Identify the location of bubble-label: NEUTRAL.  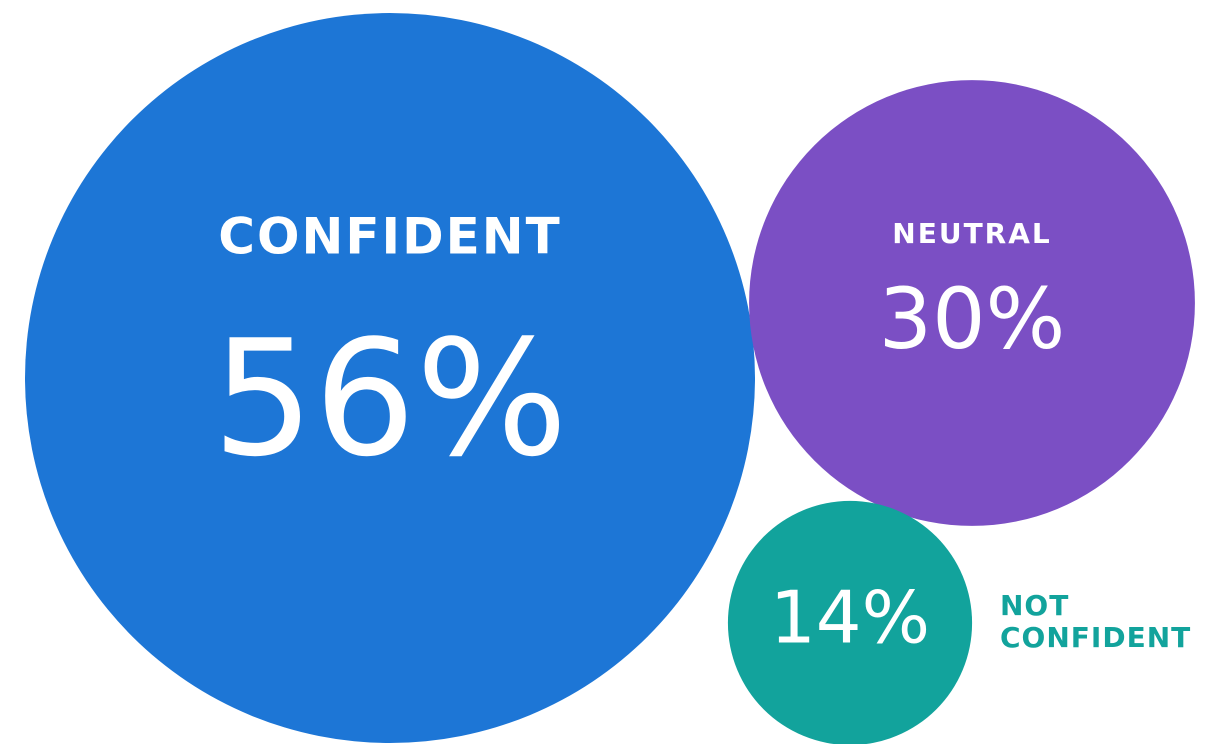
(971, 233).